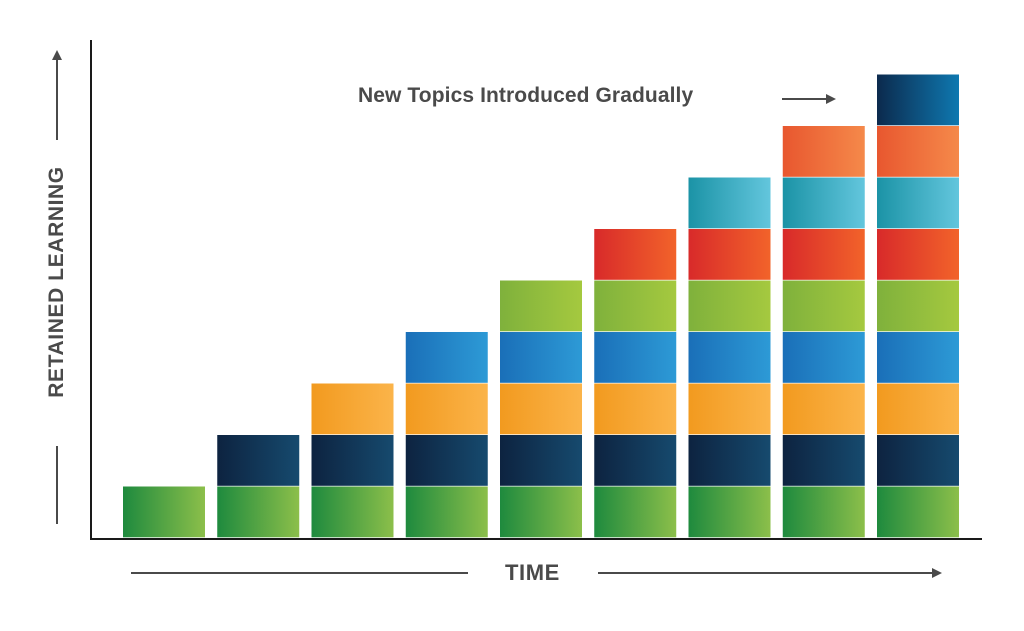  I want to click on x-axis-label: TIME, so click(532, 572).